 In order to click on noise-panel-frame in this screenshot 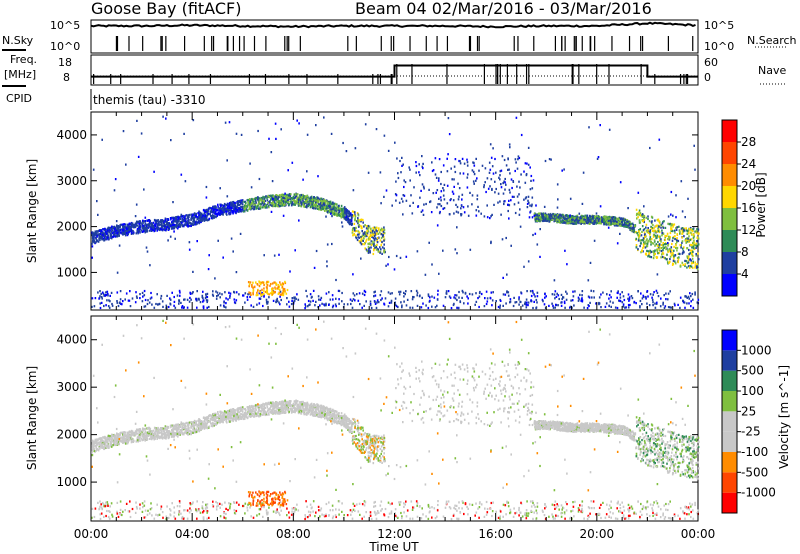, I will do `click(394, 36)`.